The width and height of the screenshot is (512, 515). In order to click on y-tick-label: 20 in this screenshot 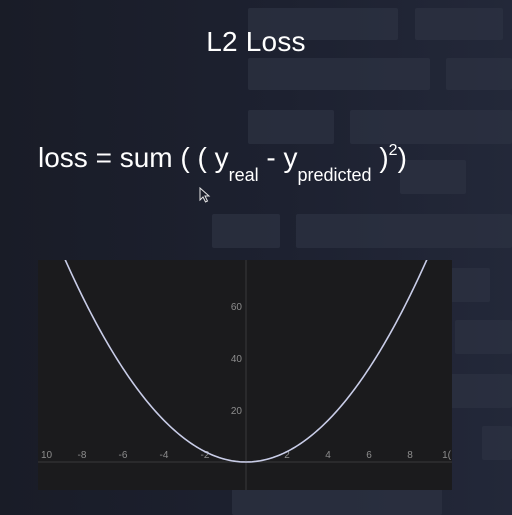, I will do `click(237, 411)`.